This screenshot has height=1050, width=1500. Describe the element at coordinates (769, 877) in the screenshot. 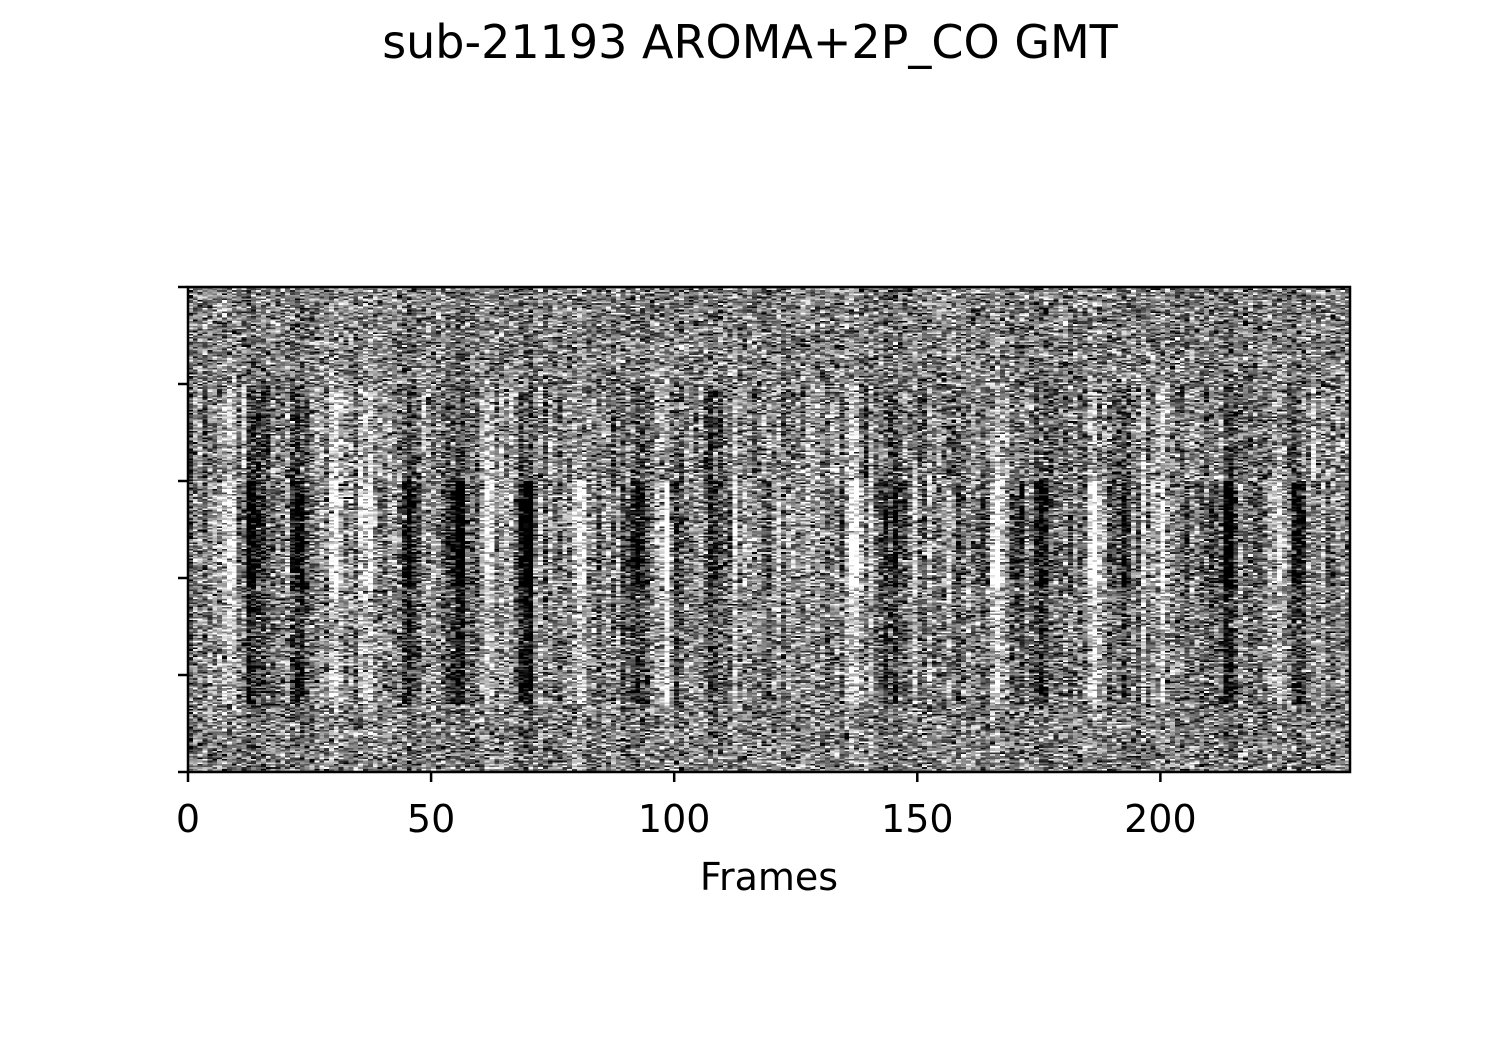

I see `x-axis-label: Frames` at that location.